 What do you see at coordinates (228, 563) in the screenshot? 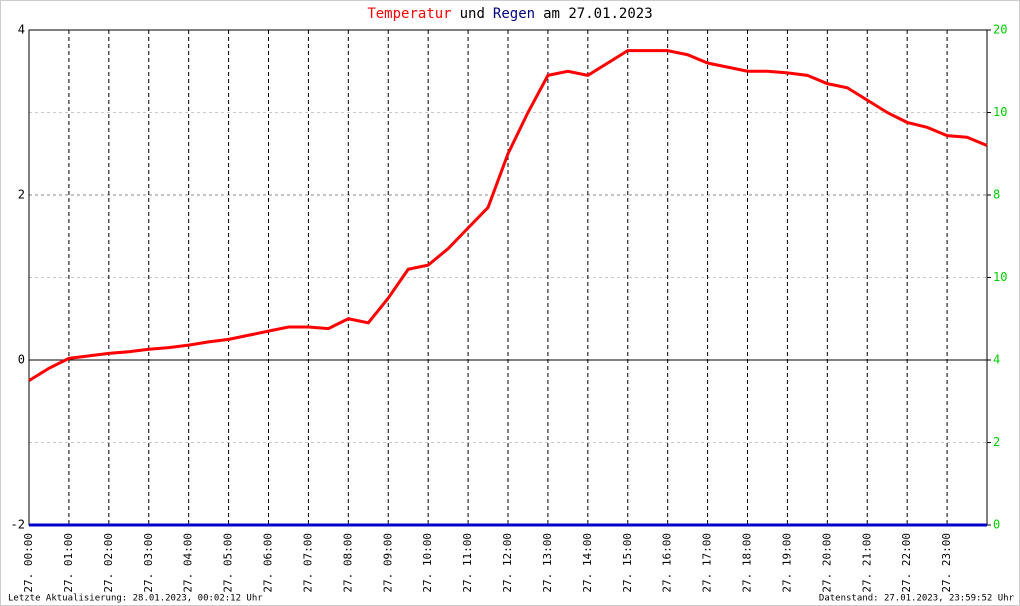
I see `x-tick-label: 27. 05:00` at bounding box center [228, 563].